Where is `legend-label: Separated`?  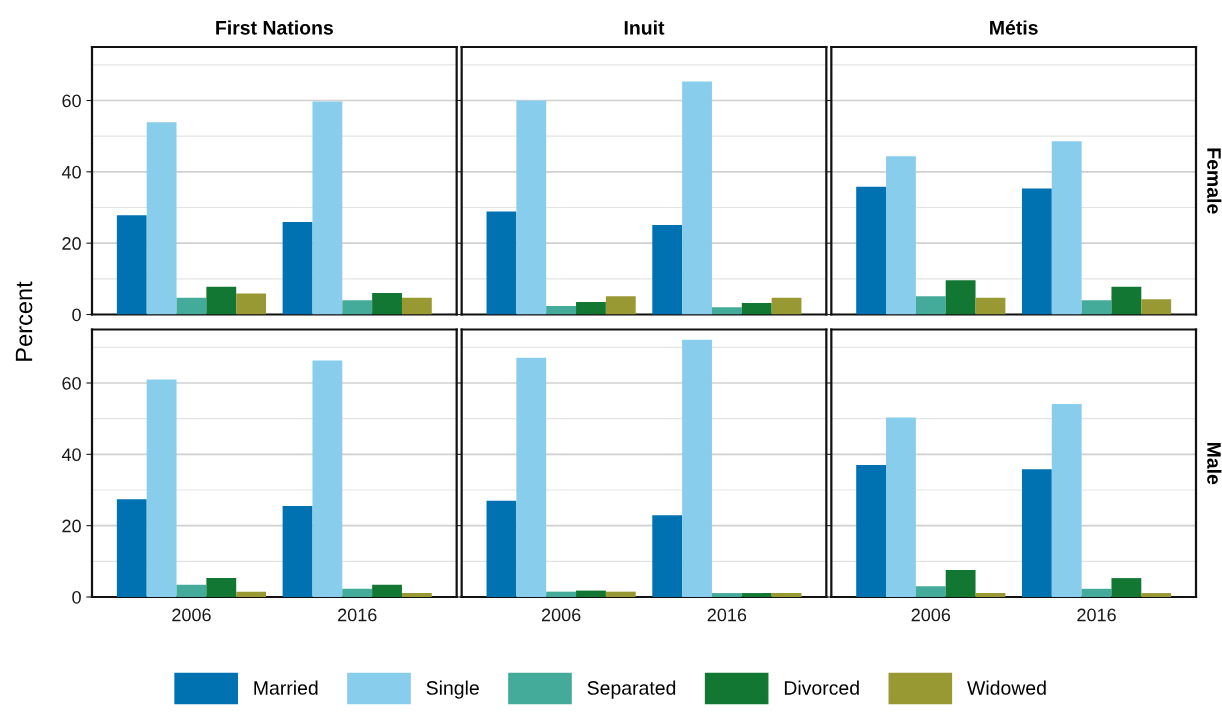 legend-label: Separated is located at coordinates (631, 689).